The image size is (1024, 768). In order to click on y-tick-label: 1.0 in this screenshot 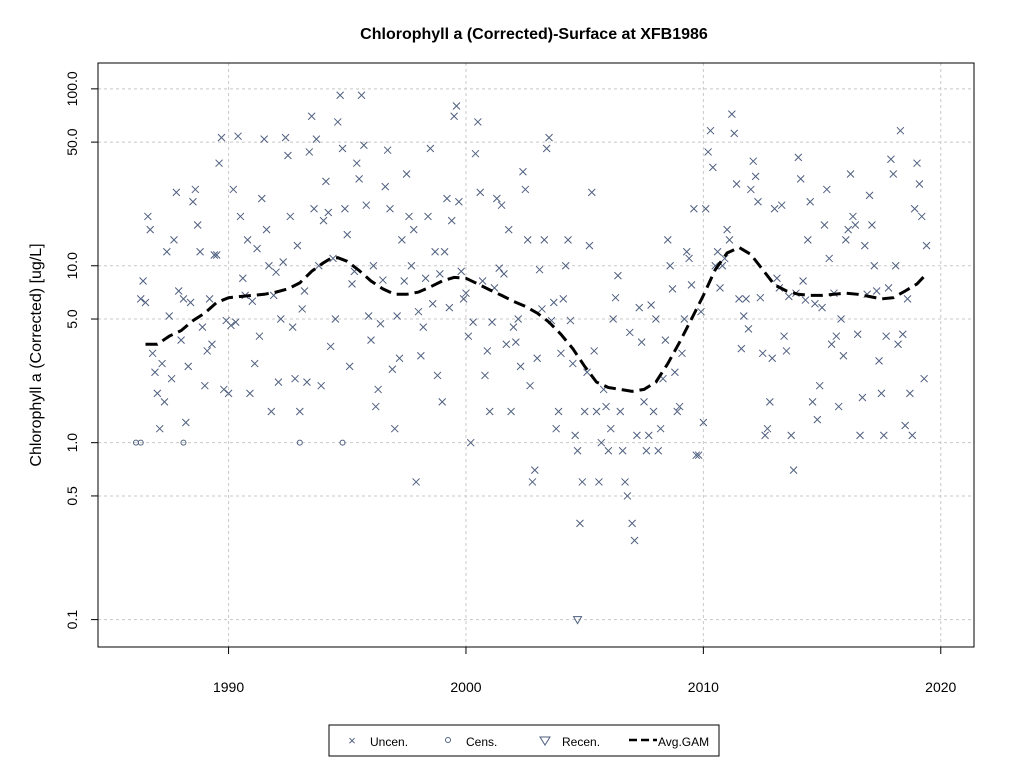, I will do `click(72, 443)`.